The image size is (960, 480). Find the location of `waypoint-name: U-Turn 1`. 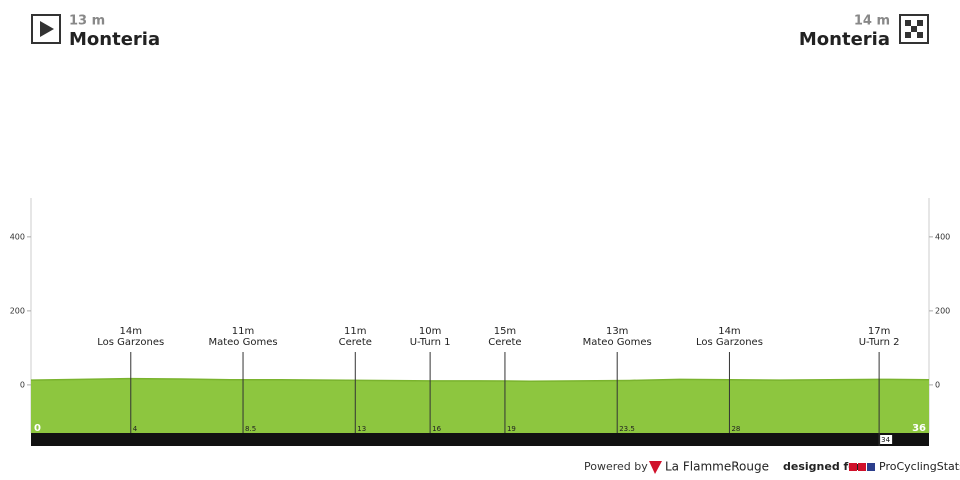

waypoint-name: U-Turn 1 is located at coordinates (430, 342).